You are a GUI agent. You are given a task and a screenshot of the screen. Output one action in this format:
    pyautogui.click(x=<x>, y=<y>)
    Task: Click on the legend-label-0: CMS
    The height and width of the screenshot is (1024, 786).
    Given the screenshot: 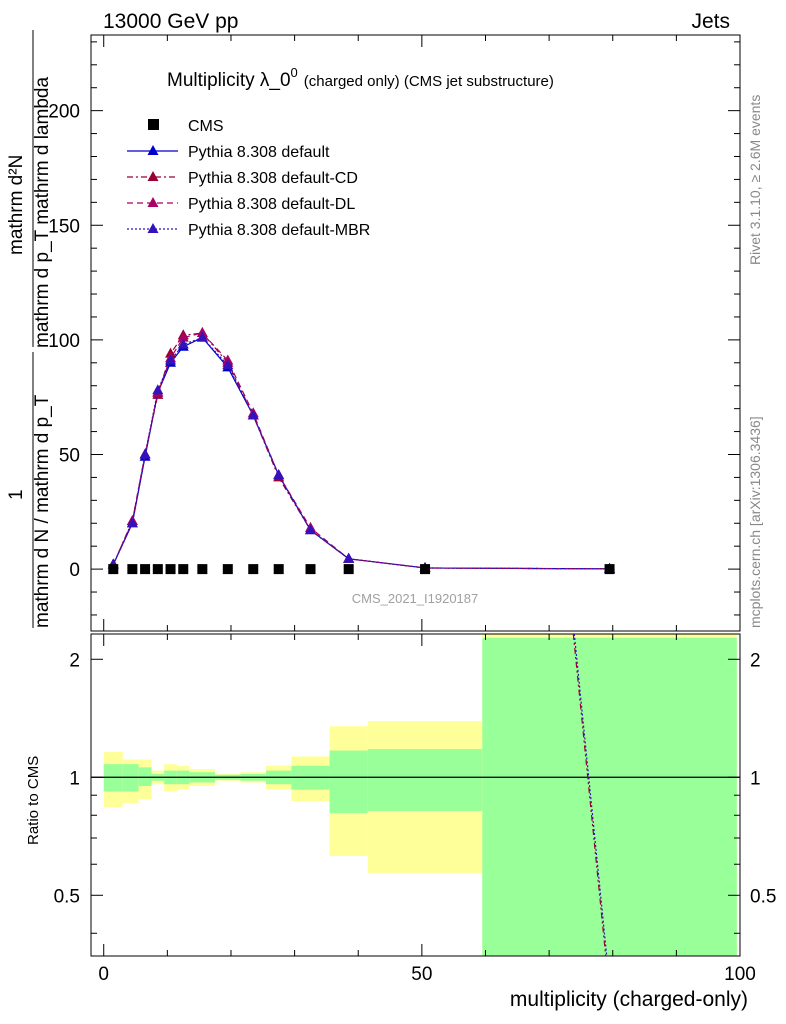 What is the action you would take?
    pyautogui.click(x=206, y=126)
    